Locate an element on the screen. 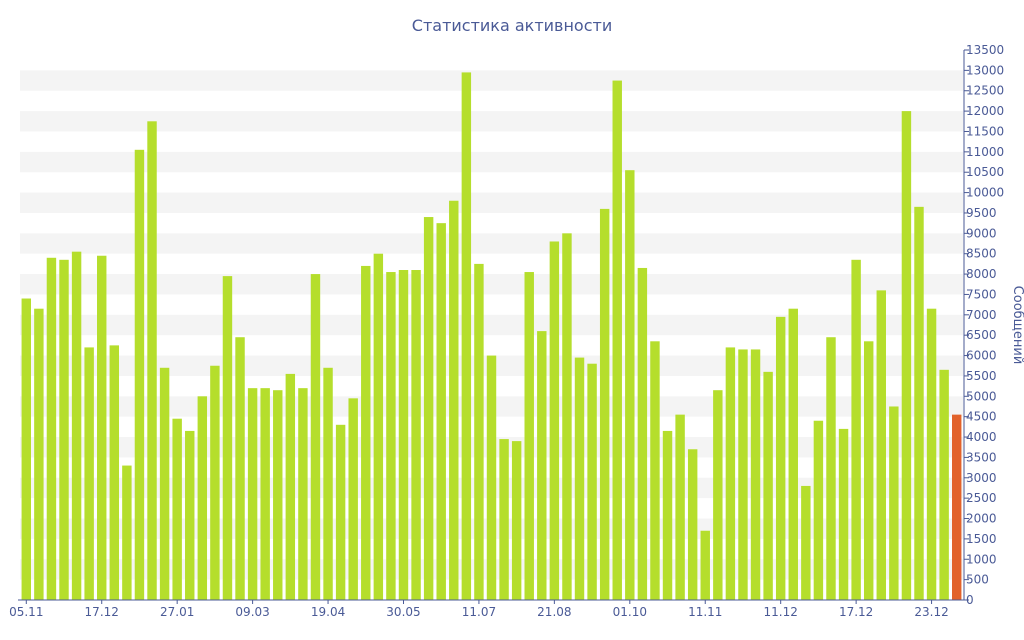 This screenshot has width=1024, height=640. y-tick-label: 13500 is located at coordinates (985, 50).